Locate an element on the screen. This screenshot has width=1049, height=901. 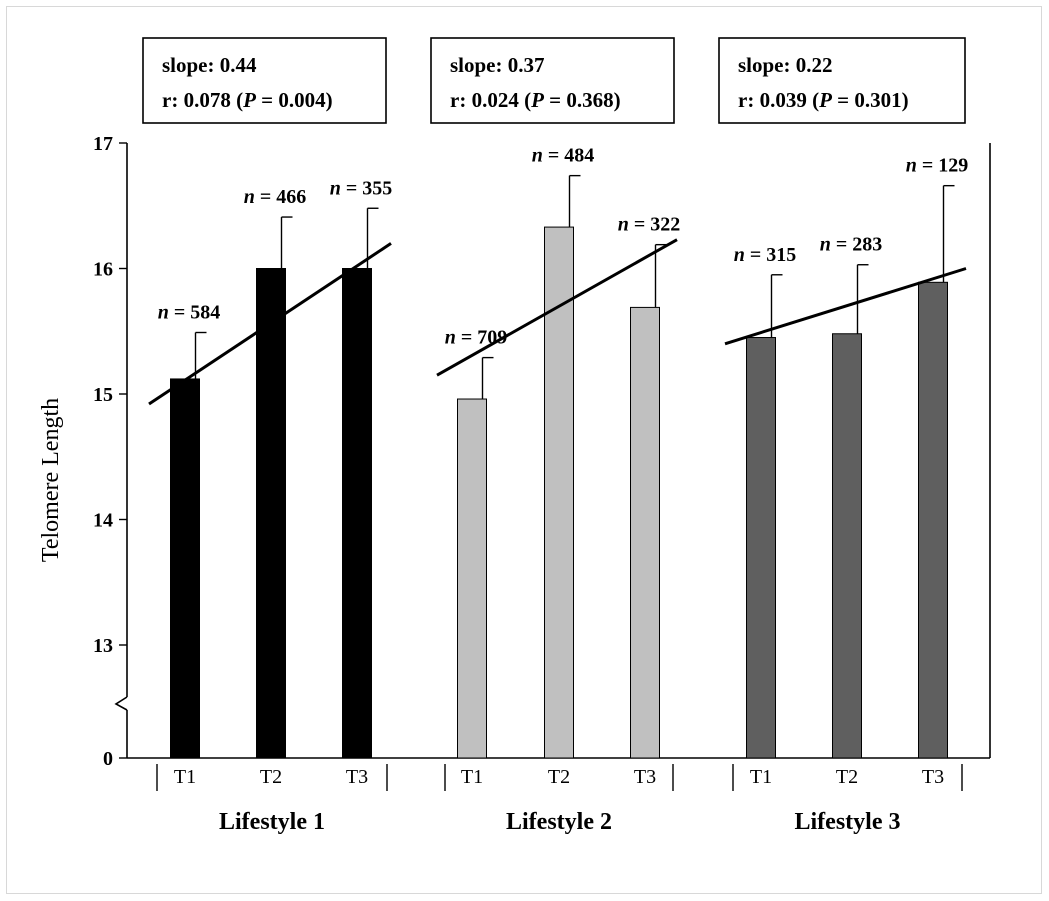
slope-text: slope: 0.22 is located at coordinates (785, 65).